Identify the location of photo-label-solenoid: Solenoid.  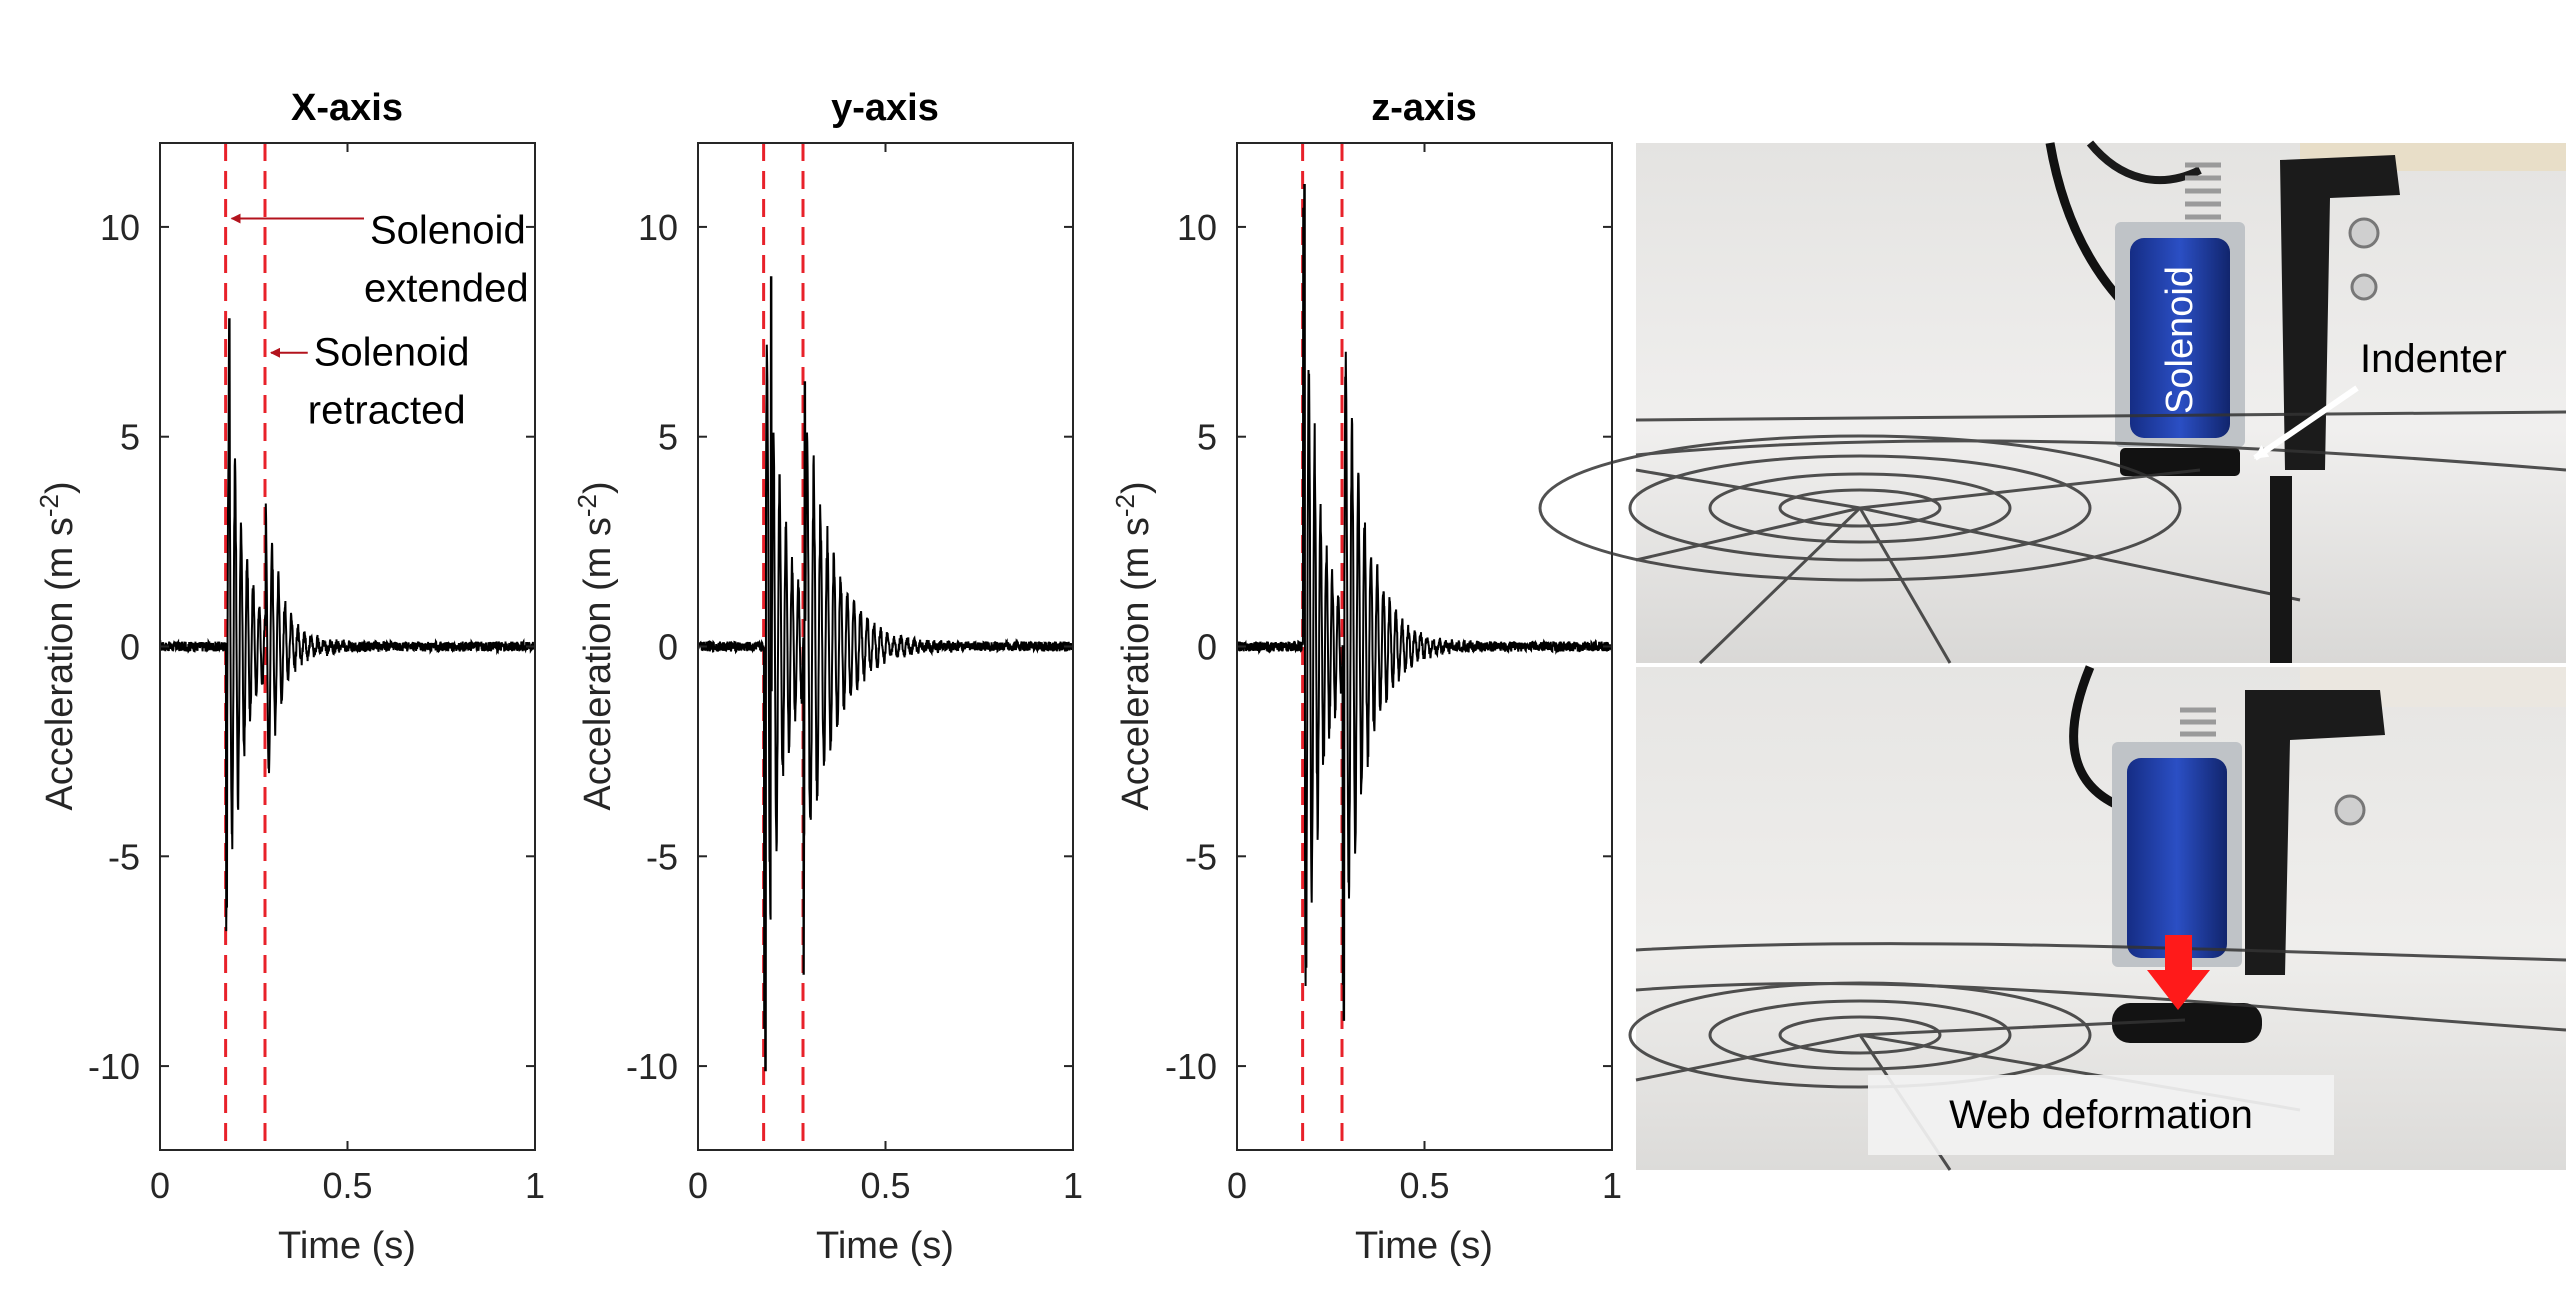
(2180, 340).